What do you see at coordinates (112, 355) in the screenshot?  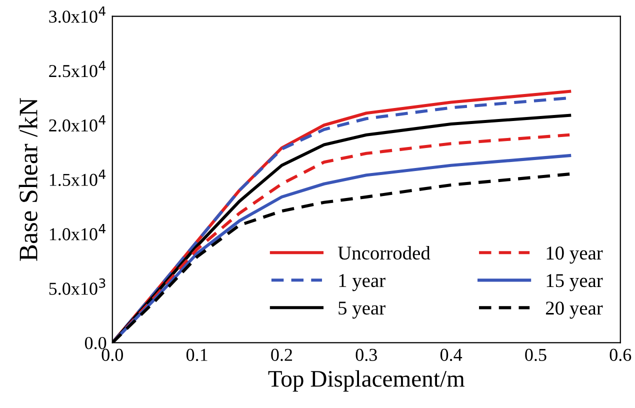 I see `x-tick-label: 0.0` at bounding box center [112, 355].